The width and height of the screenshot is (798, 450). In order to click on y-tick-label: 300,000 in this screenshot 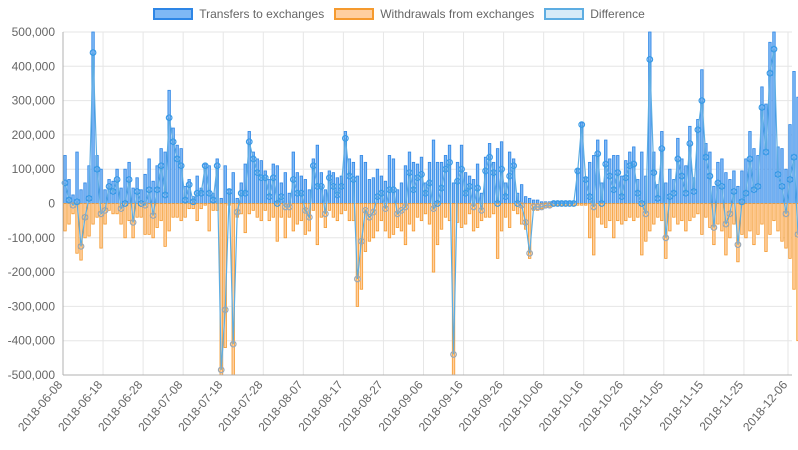, I will do `click(34, 101)`.